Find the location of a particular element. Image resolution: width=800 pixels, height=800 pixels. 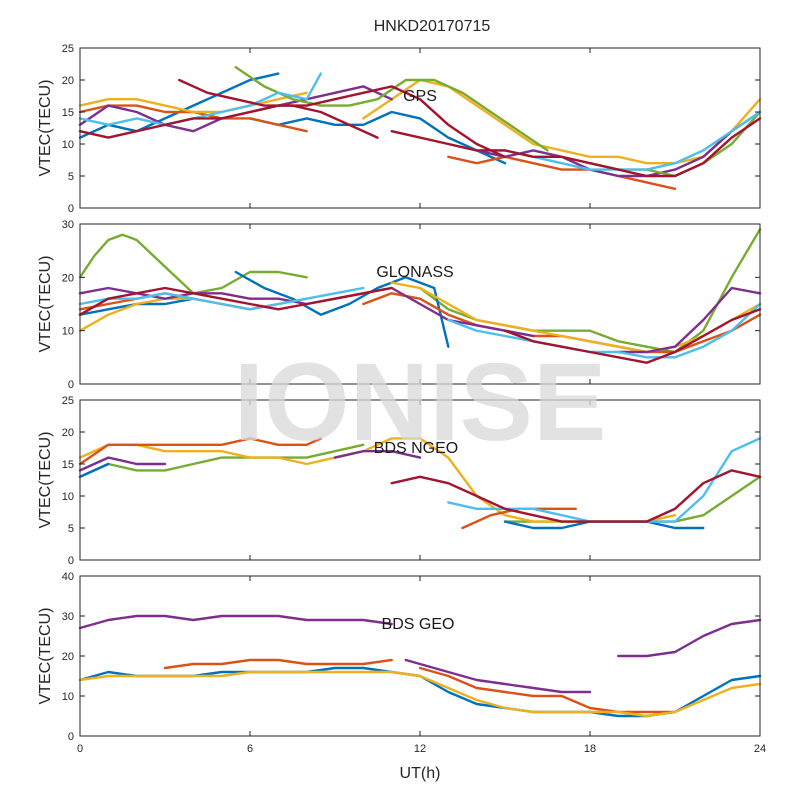

chart-title: HNKD20170715 is located at coordinates (432, 26).